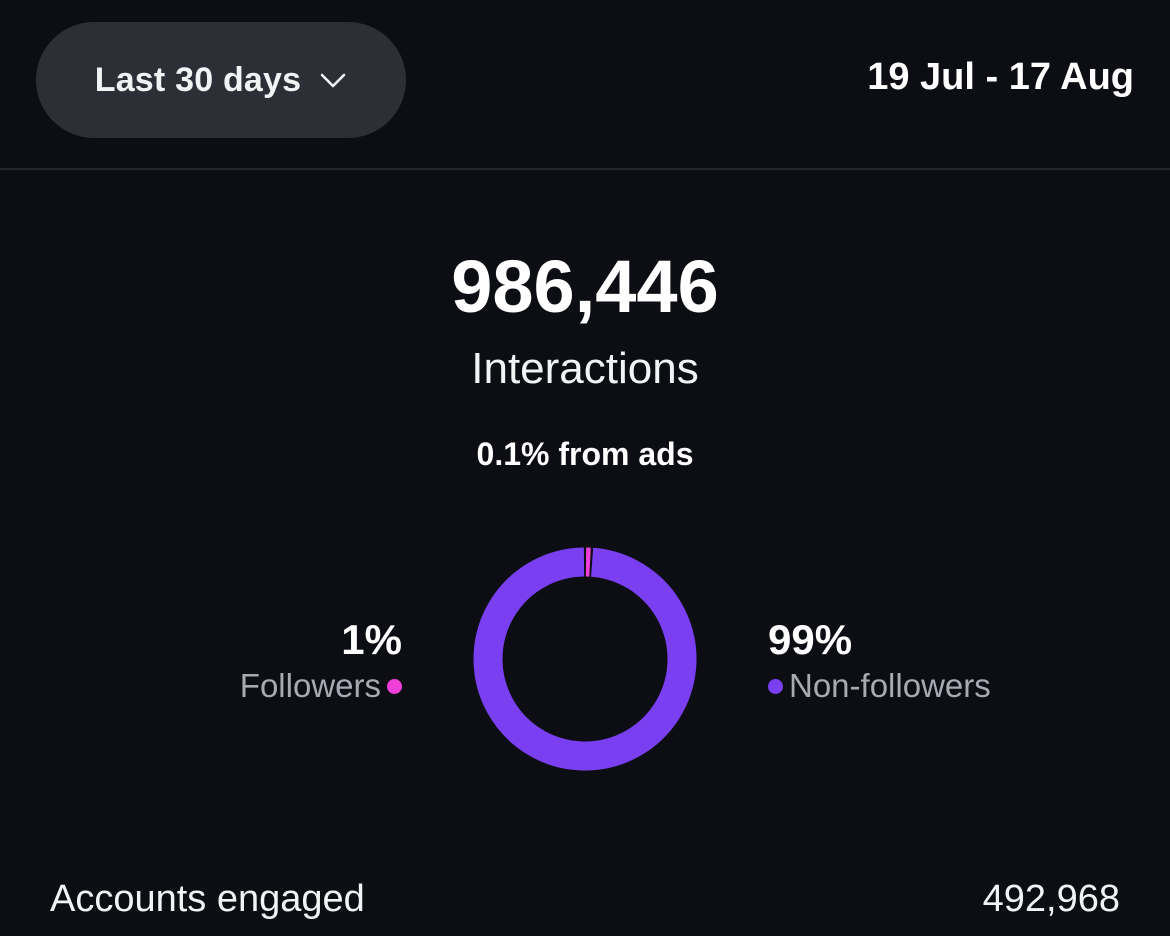 Image resolution: width=1170 pixels, height=936 pixels. I want to click on followers-color-dot, so click(394, 686).